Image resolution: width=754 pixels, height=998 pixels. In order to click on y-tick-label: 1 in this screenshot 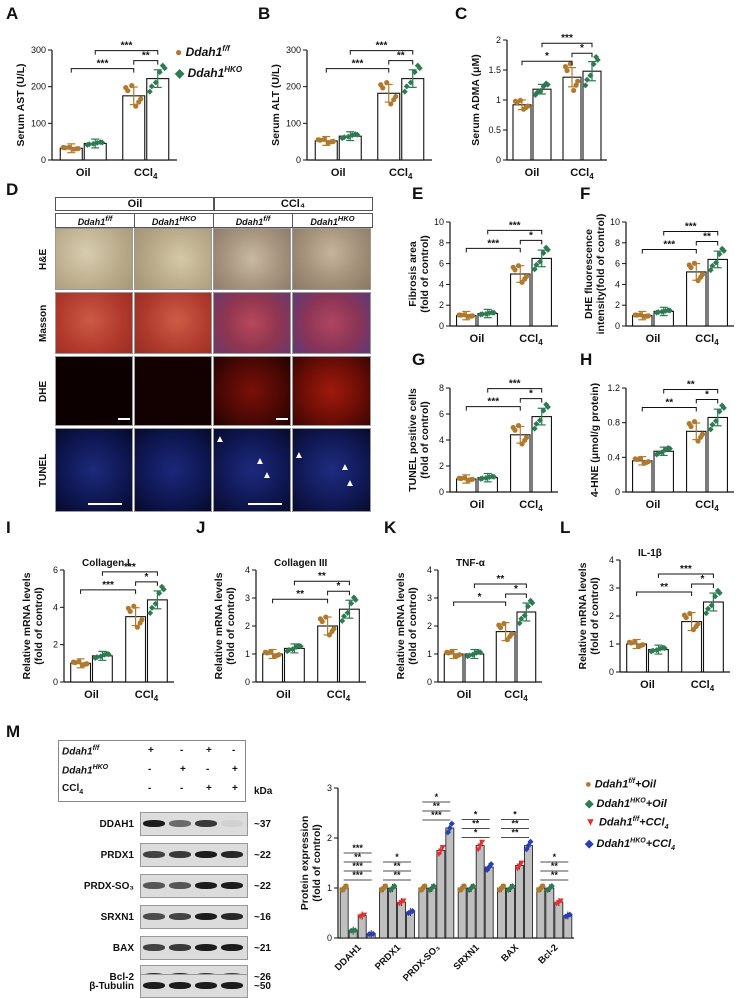, I will do `click(429, 654)`.